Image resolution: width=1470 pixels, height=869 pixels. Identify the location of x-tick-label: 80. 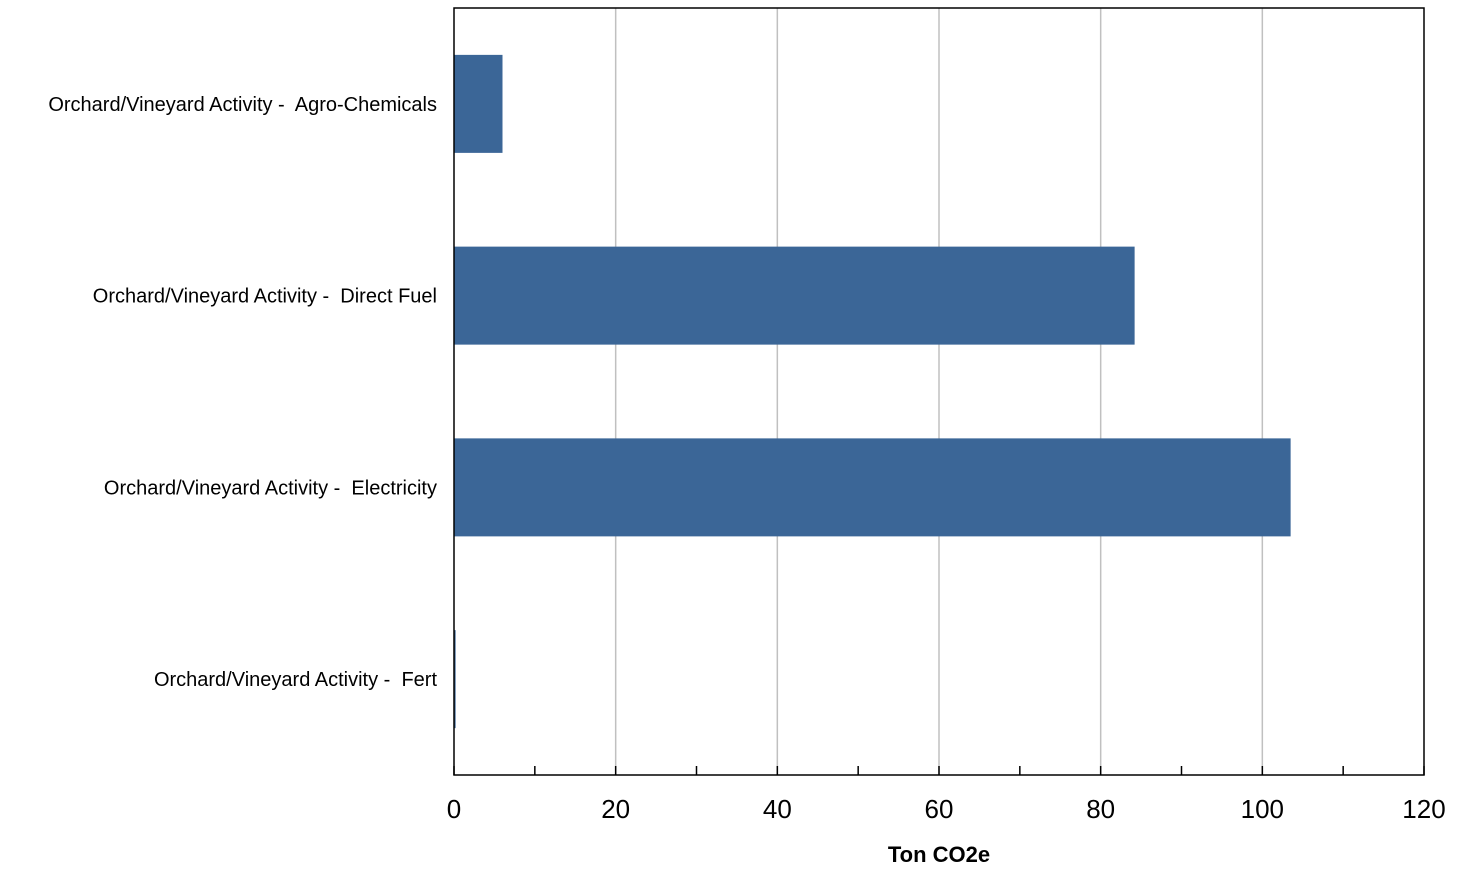
(1100, 809).